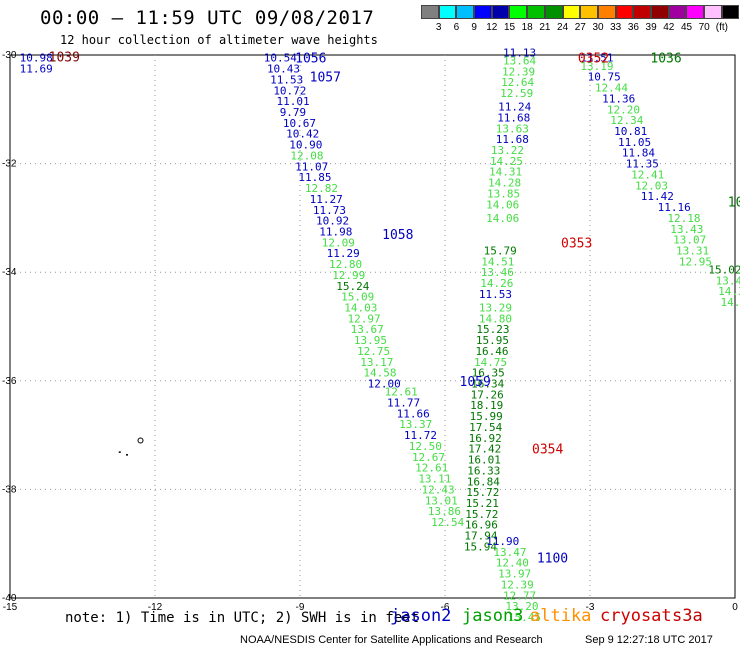 The height and width of the screenshot is (650, 740). I want to click on satellite-legend-altika: altika, so click(561, 616).